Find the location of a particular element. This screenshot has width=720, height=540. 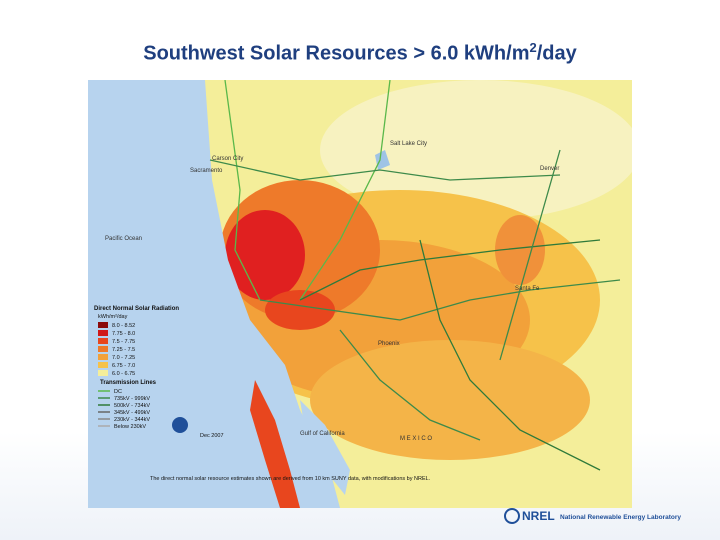

legend-label: DC is located at coordinates (118, 392).